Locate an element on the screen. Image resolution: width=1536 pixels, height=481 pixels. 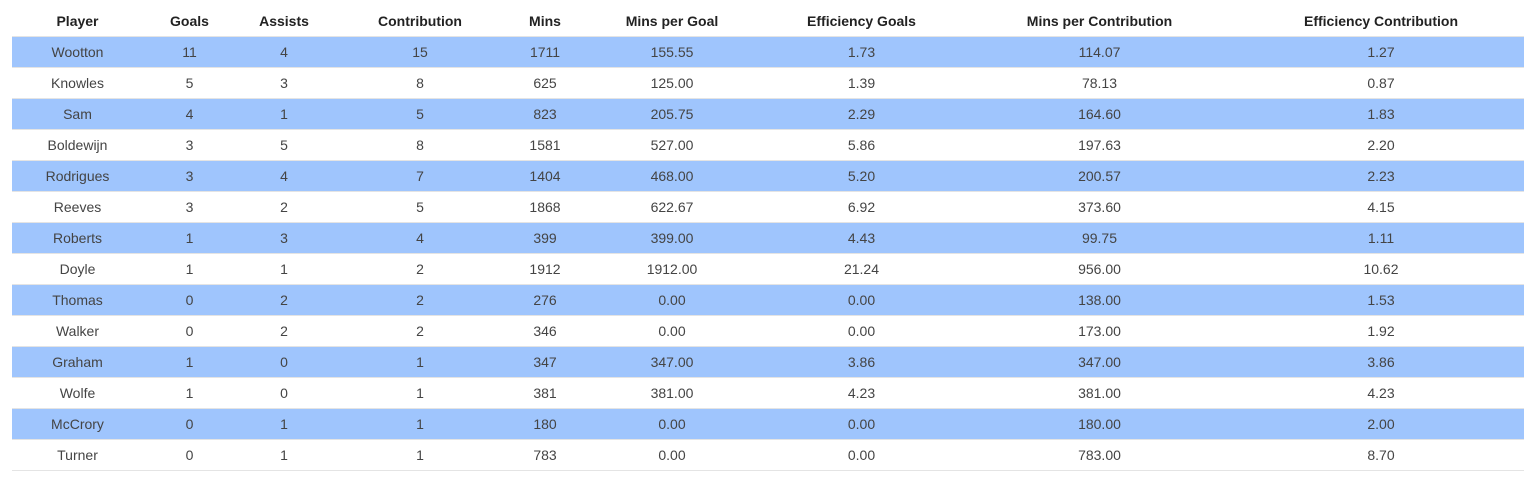
table-row: McCrory 0 1 1 180 0.00 0.00 180.00 2.00 is located at coordinates (768, 424).